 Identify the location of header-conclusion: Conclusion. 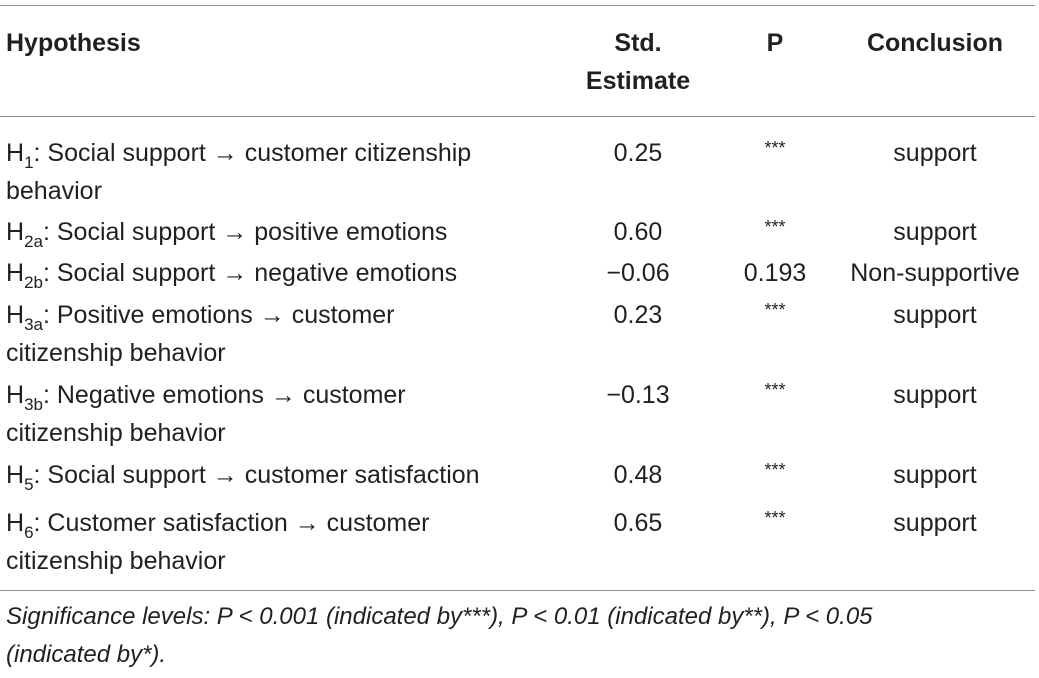
(935, 43).